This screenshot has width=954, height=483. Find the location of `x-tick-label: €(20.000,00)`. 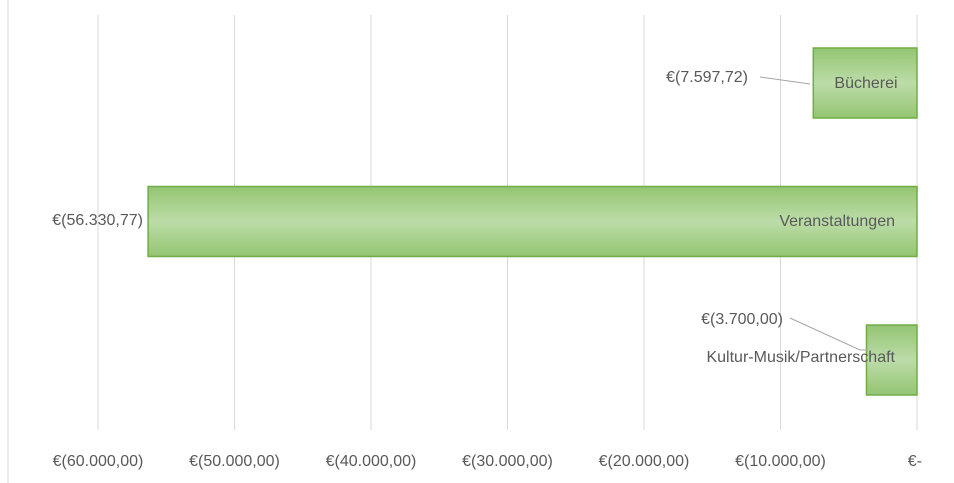

x-tick-label: €(20.000,00) is located at coordinates (644, 461).